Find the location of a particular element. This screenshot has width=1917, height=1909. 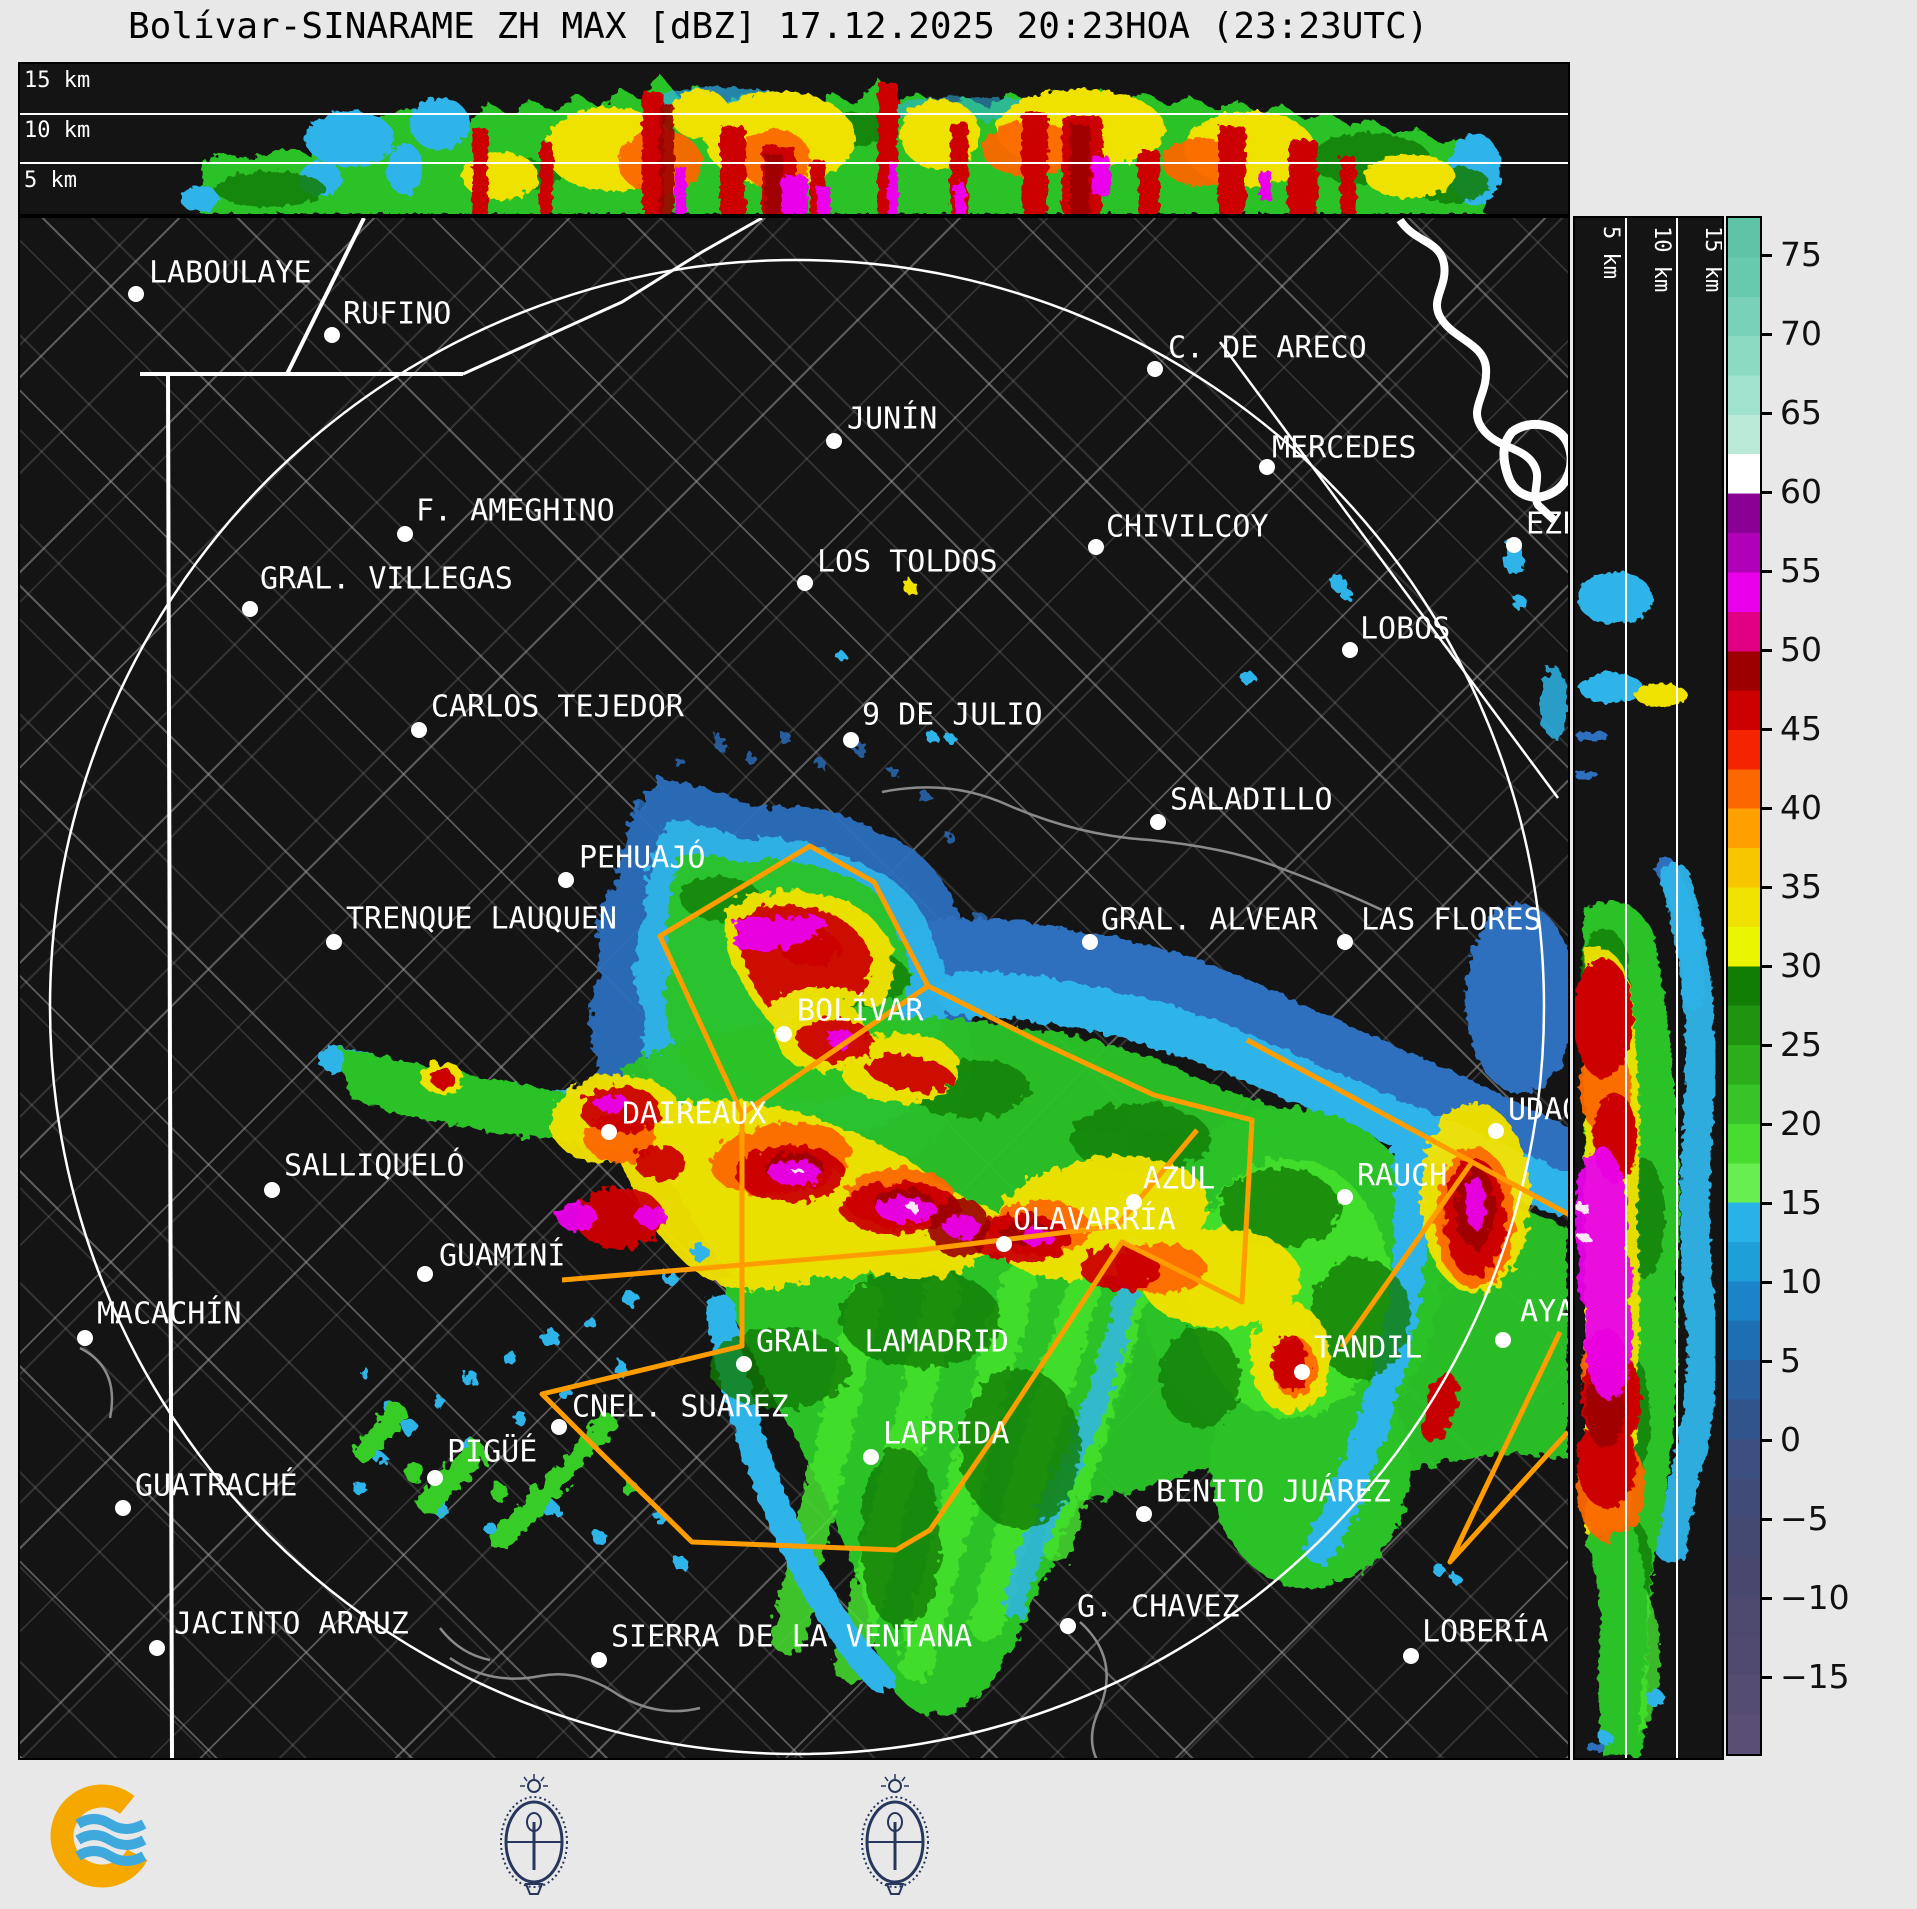

city-label: JUNÍN is located at coordinates (892, 419).